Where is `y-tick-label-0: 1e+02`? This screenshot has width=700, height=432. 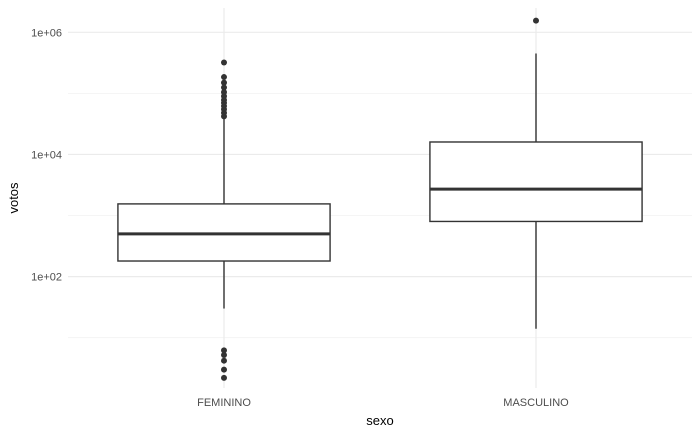 y-tick-label-0: 1e+02 is located at coordinates (46, 278).